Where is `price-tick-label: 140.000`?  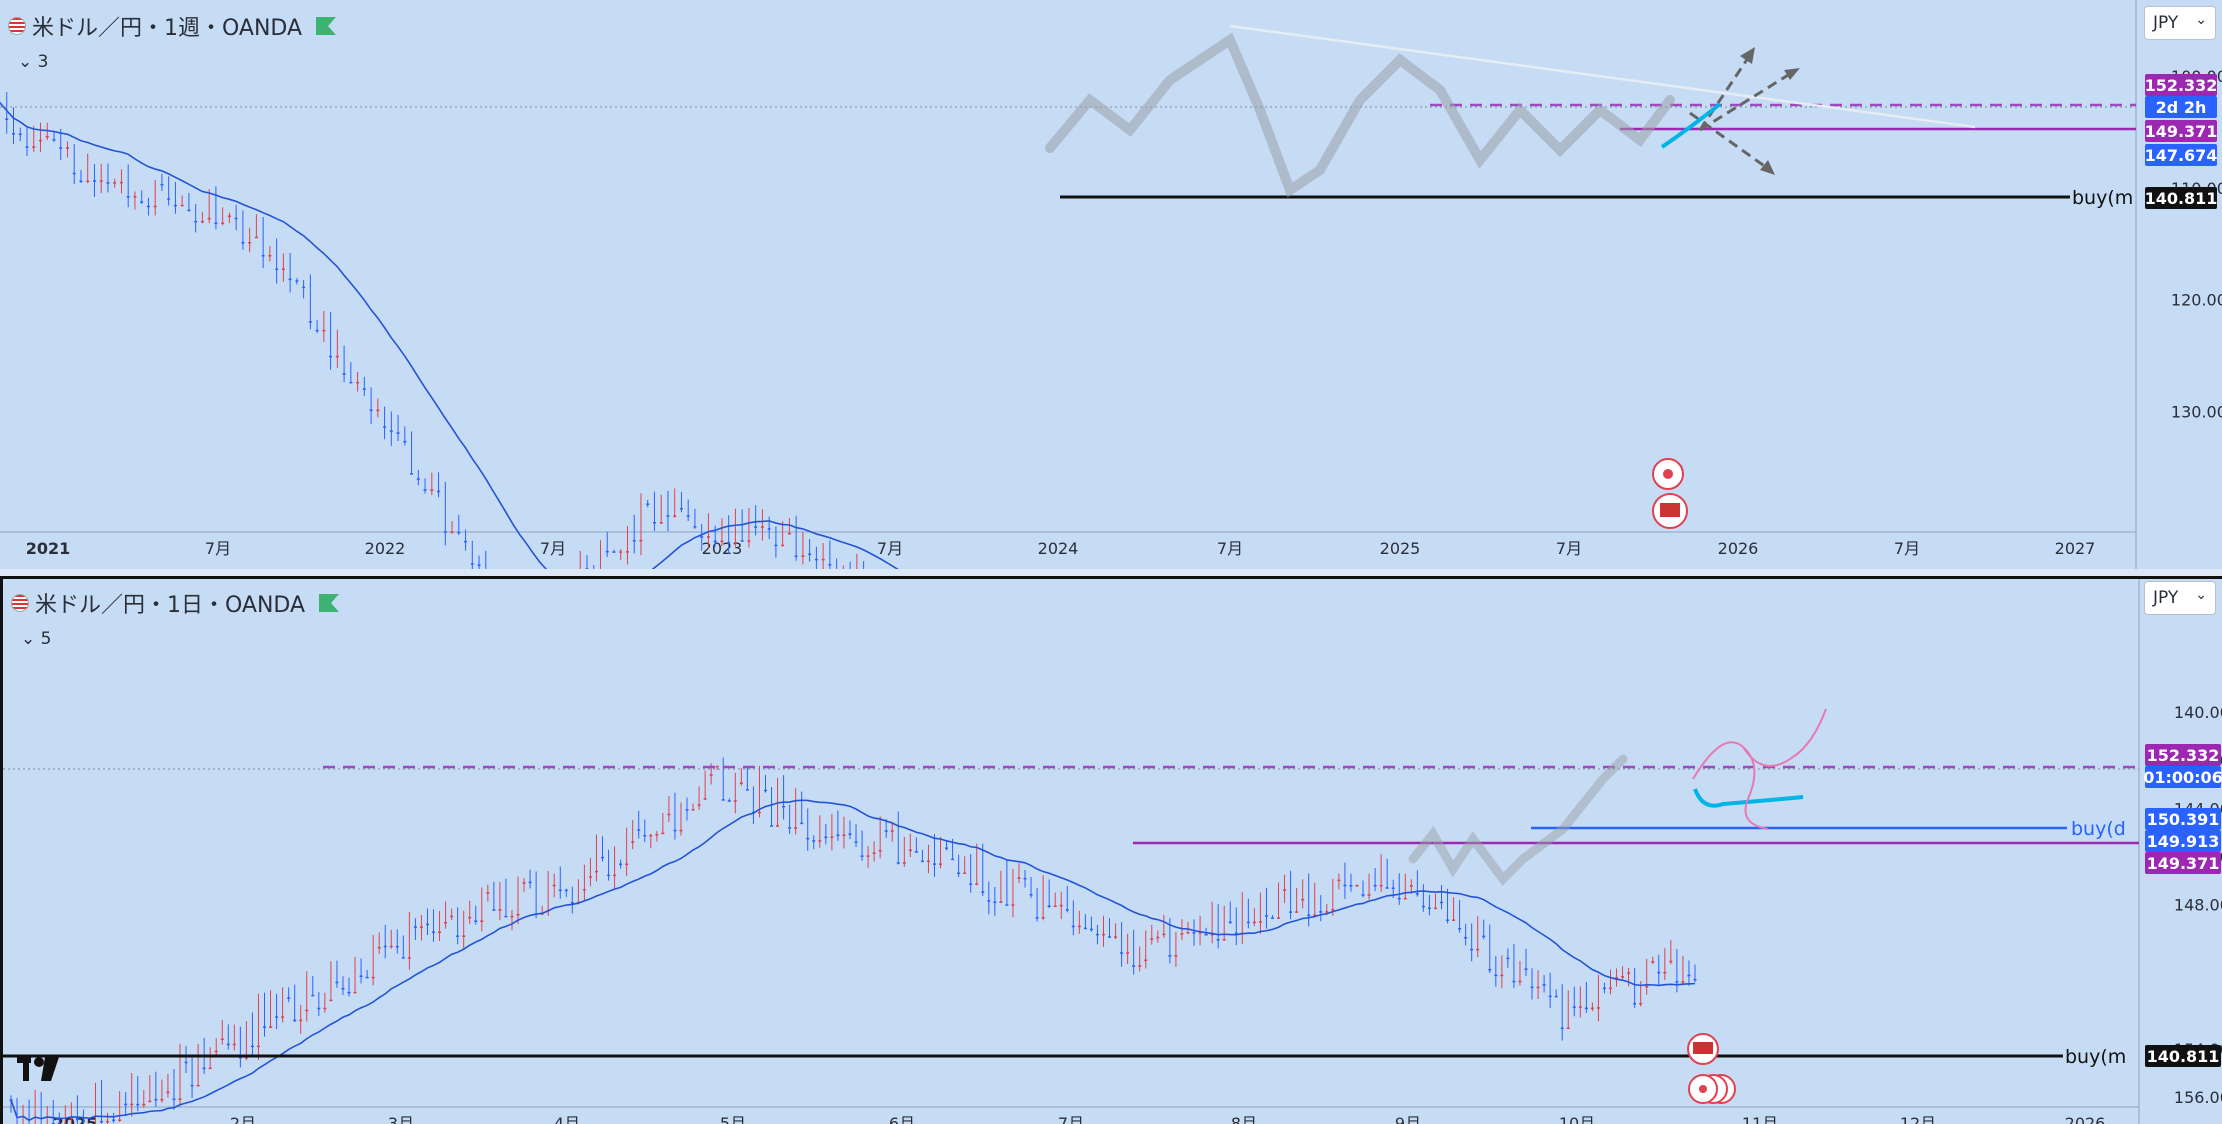
price-tick-label: 140.000 is located at coordinates (2198, 712).